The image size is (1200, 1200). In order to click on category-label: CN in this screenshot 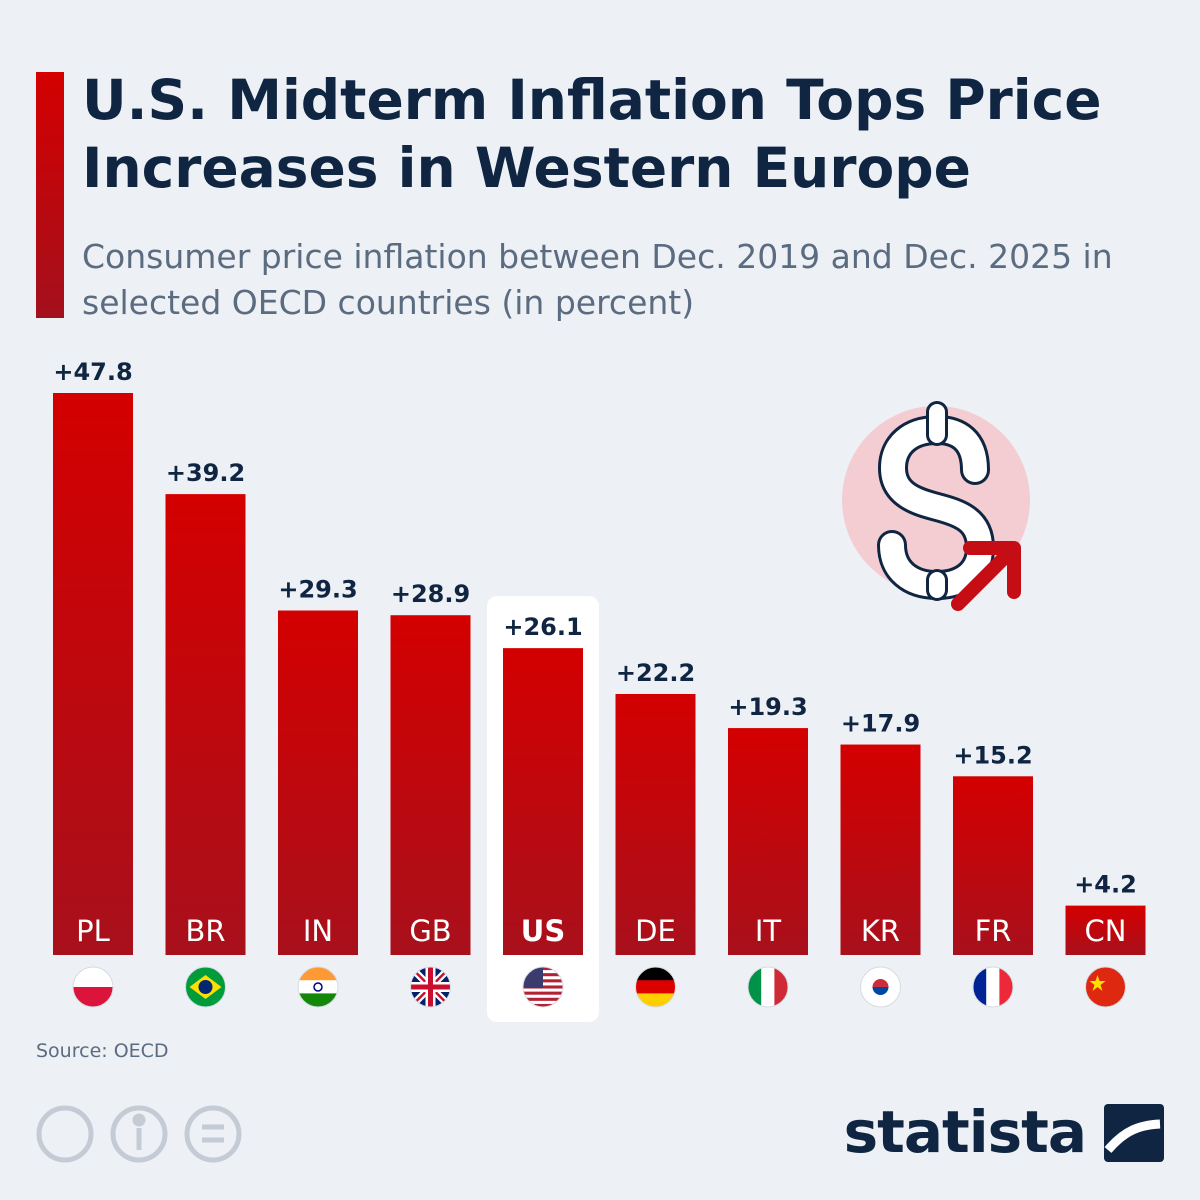, I will do `click(1106, 931)`.